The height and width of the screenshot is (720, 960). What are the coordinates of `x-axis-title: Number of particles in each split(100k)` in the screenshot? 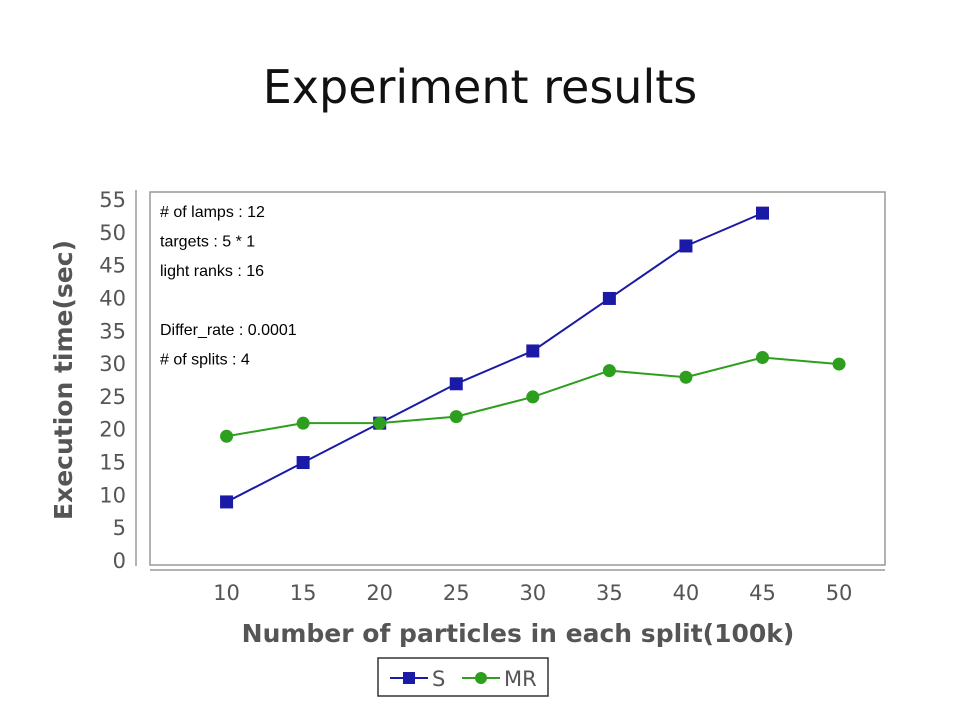 It's located at (518, 633).